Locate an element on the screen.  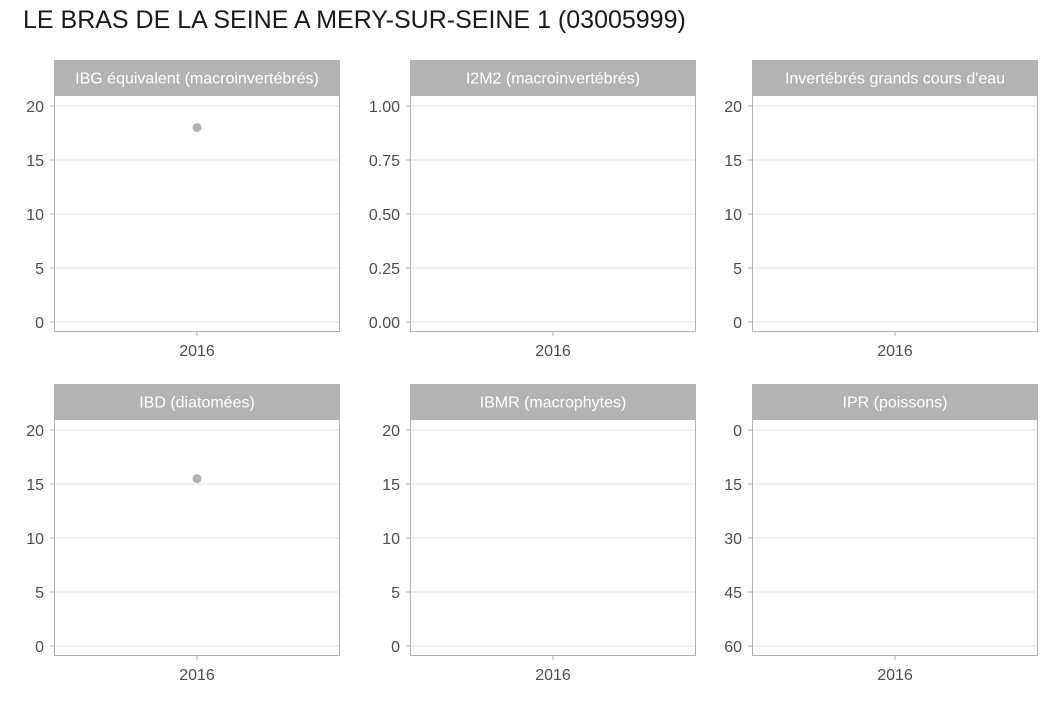
facet-strip-title: IBMR (macrophytes) is located at coordinates (553, 403).